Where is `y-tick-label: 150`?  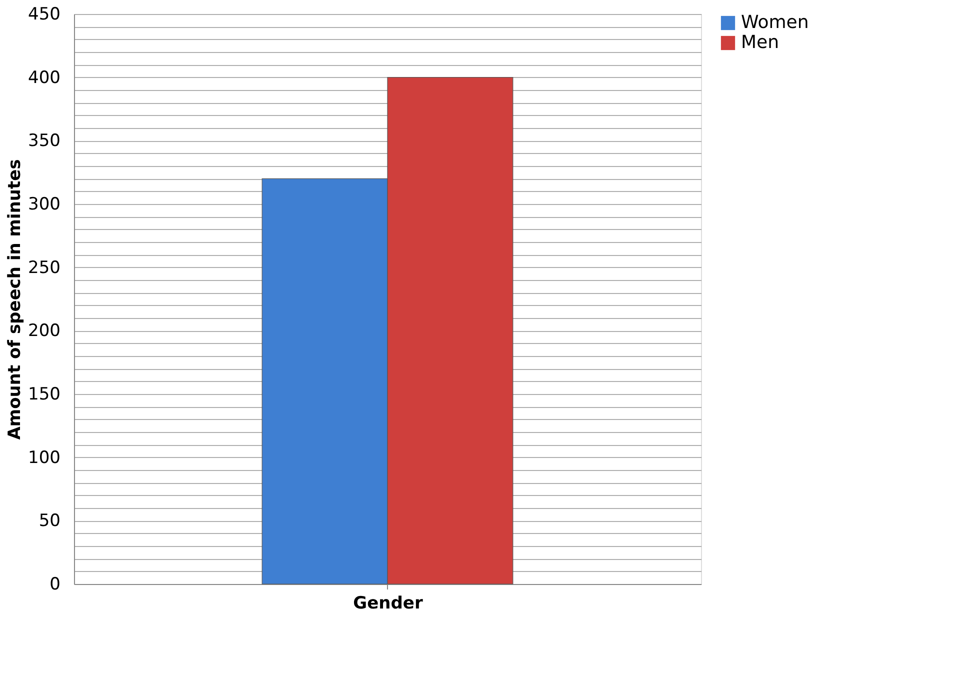
y-tick-label: 150 is located at coordinates (44, 394).